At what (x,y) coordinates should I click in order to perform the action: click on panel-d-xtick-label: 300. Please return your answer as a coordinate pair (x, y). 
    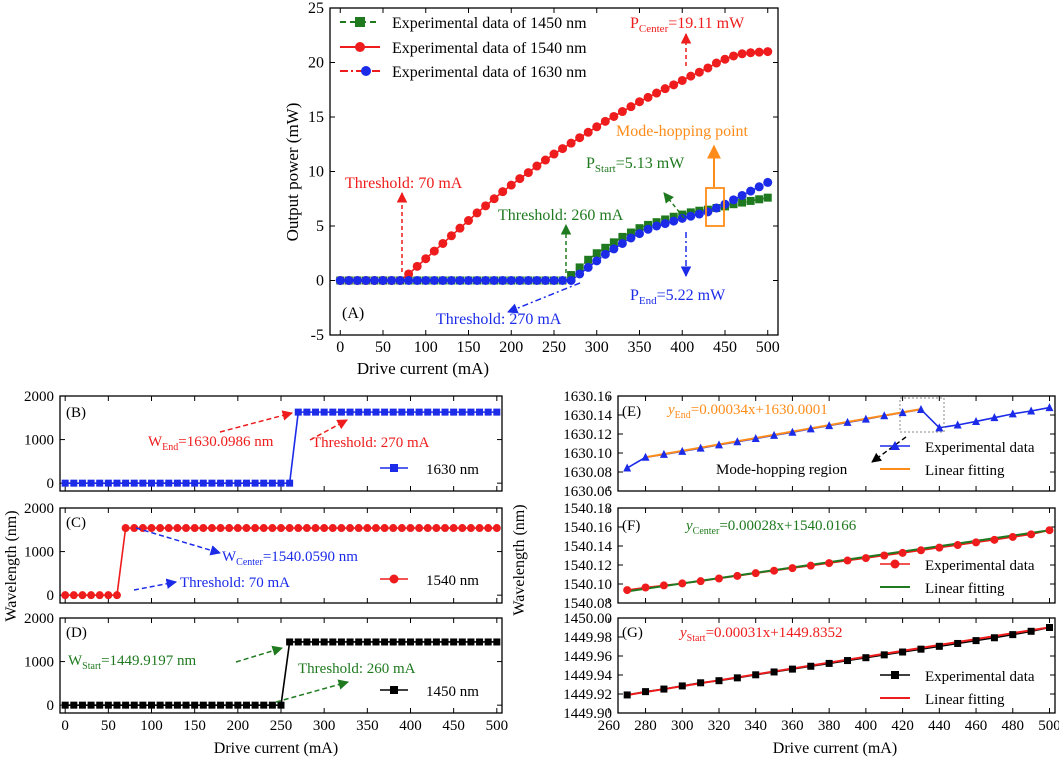
    Looking at the image, I should click on (324, 726).